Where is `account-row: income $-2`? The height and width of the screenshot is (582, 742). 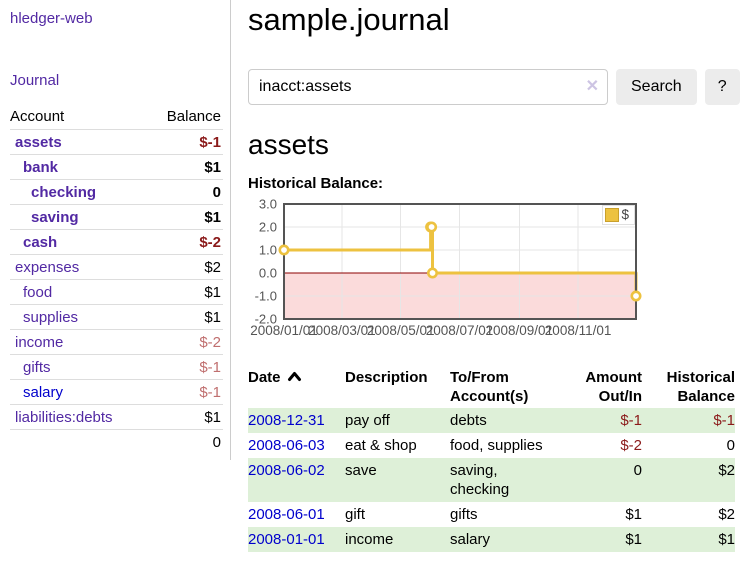
account-row: income $-2 is located at coordinates (116, 342).